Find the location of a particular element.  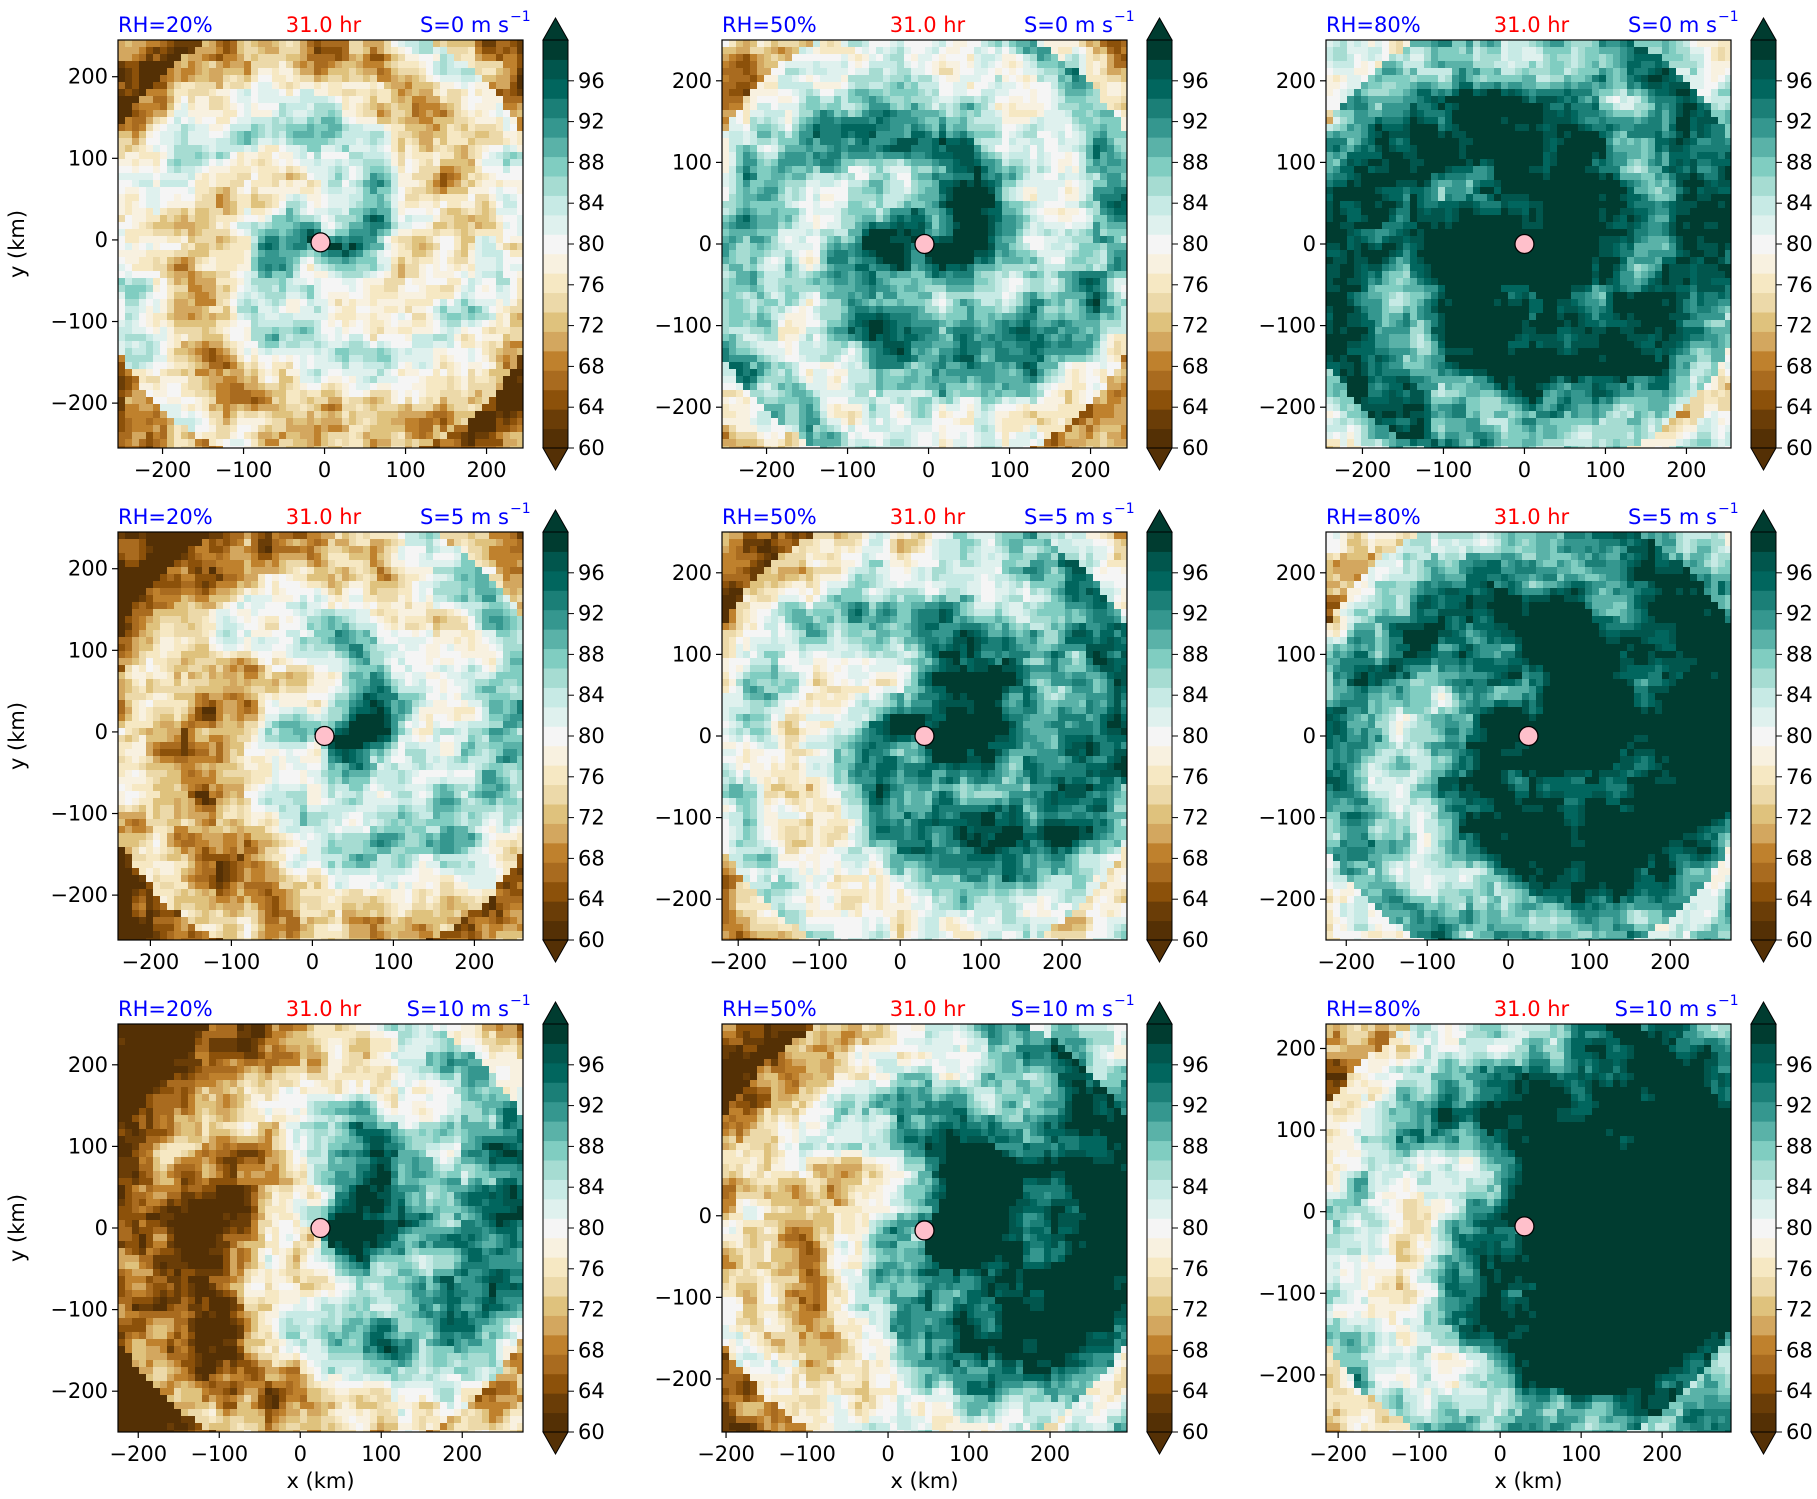

y-tick-label: −100 is located at coordinates (79, 322).